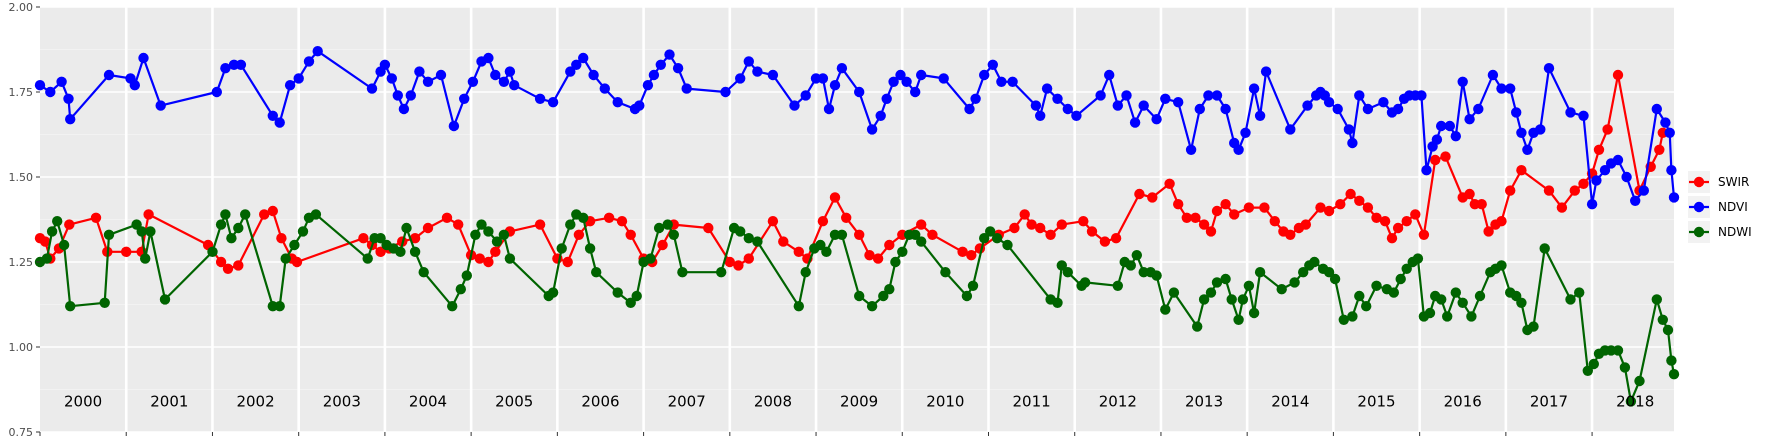  I want to click on year-label: 2018, so click(1635, 402).